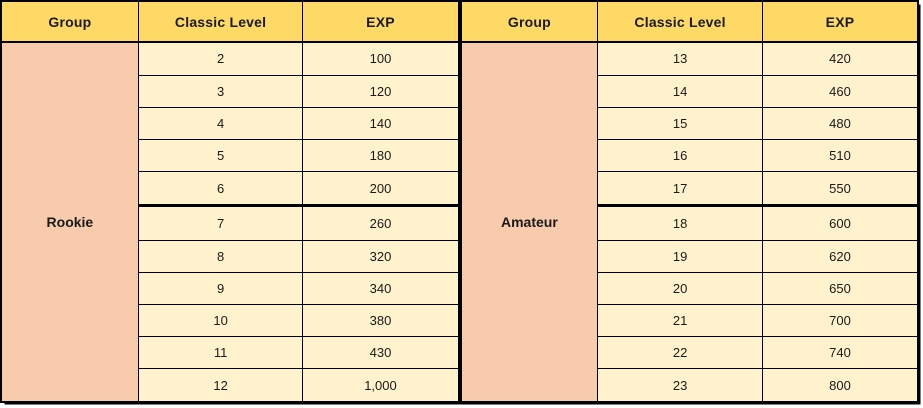 The image size is (923, 408). Describe the element at coordinates (220, 91) in the screenshot. I see `classic-level-cell: 3` at that location.